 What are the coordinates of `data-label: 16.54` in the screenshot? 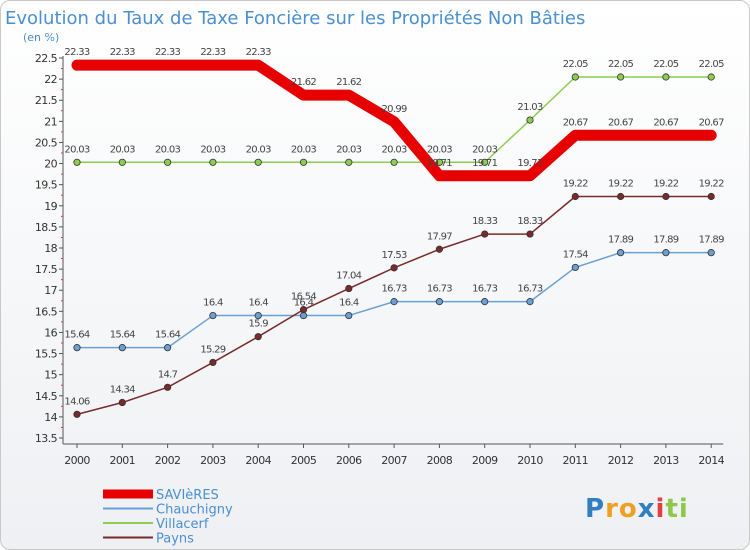 It's located at (303, 297).